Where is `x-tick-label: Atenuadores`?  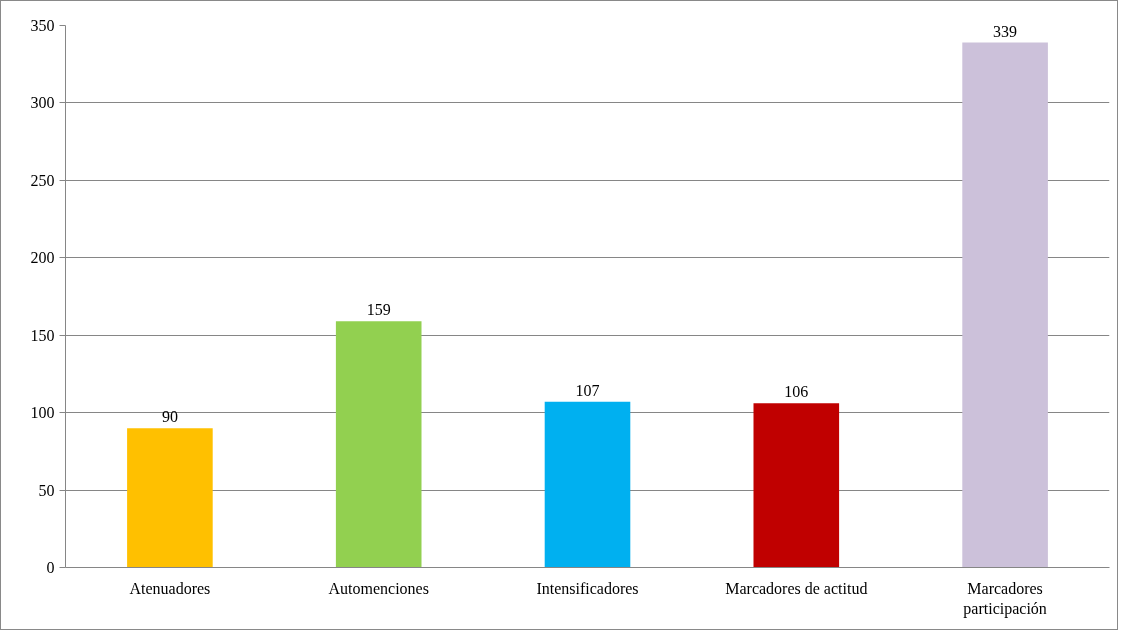 x-tick-label: Atenuadores is located at coordinates (170, 588).